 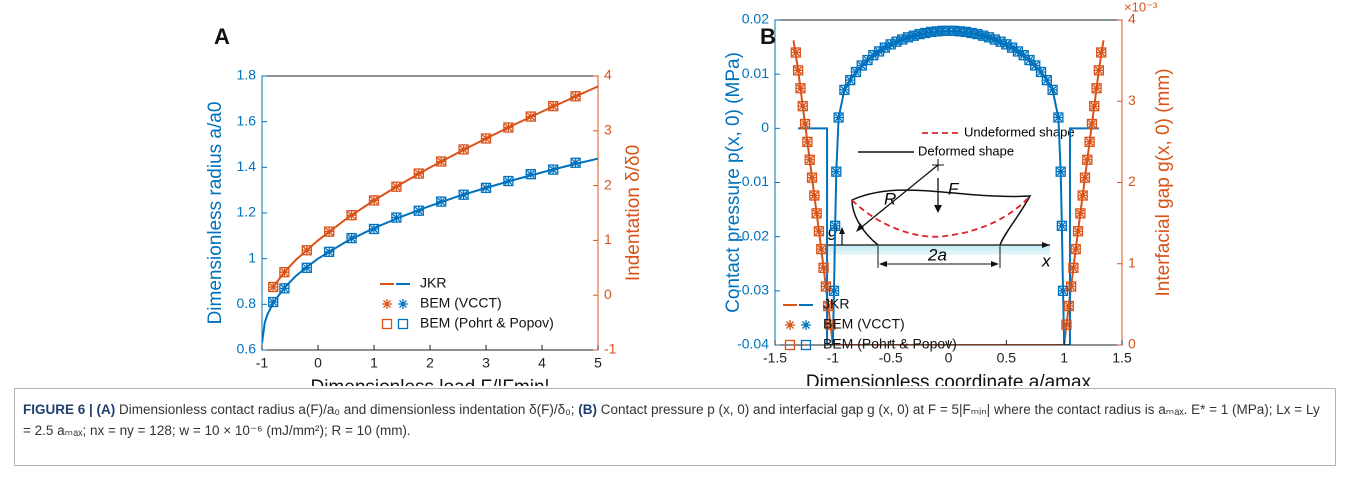 What do you see at coordinates (775, 358) in the screenshot?
I see `x-tick-label: -1.5` at bounding box center [775, 358].